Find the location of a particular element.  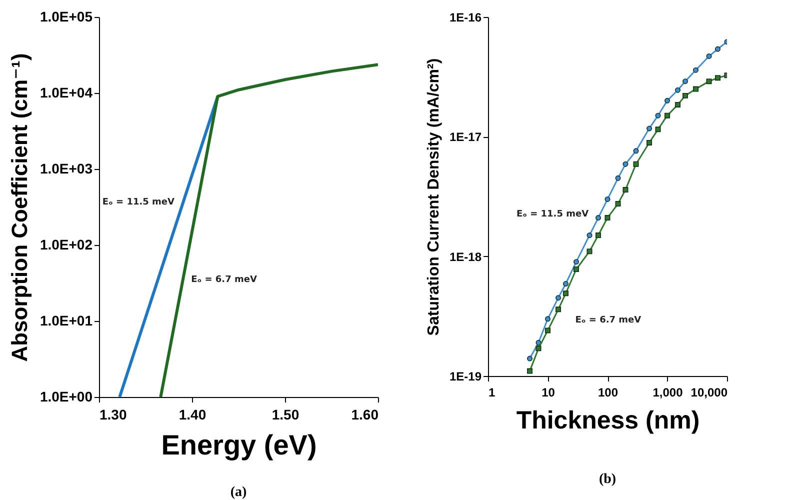

text: (b) is located at coordinates (607, 479).